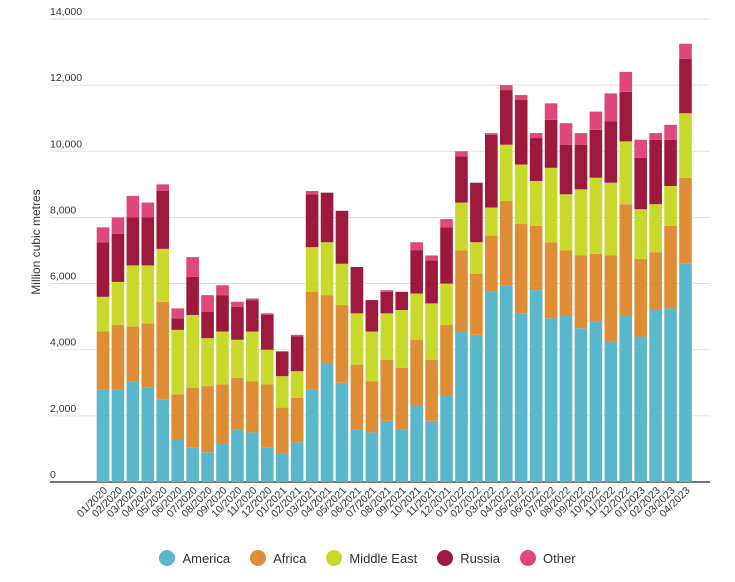 The height and width of the screenshot is (582, 735). I want to click on y-tick-label: 4,000, so click(63, 343).